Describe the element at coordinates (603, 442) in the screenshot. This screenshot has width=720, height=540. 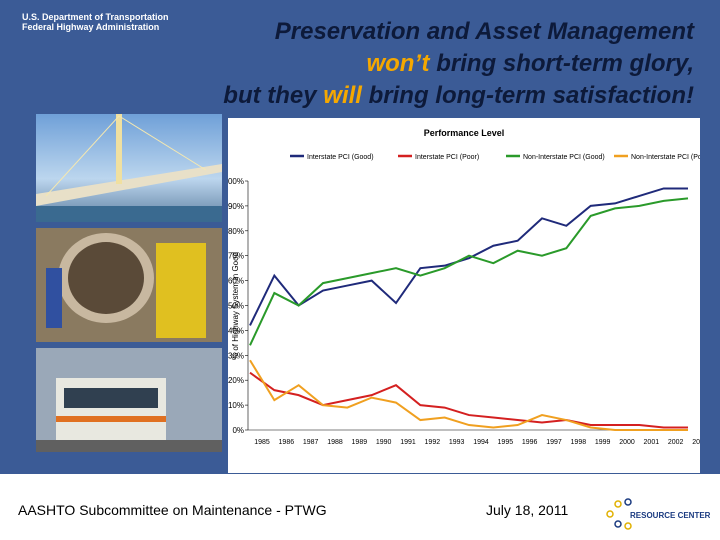
I see `x-tick-label: 1999` at that location.